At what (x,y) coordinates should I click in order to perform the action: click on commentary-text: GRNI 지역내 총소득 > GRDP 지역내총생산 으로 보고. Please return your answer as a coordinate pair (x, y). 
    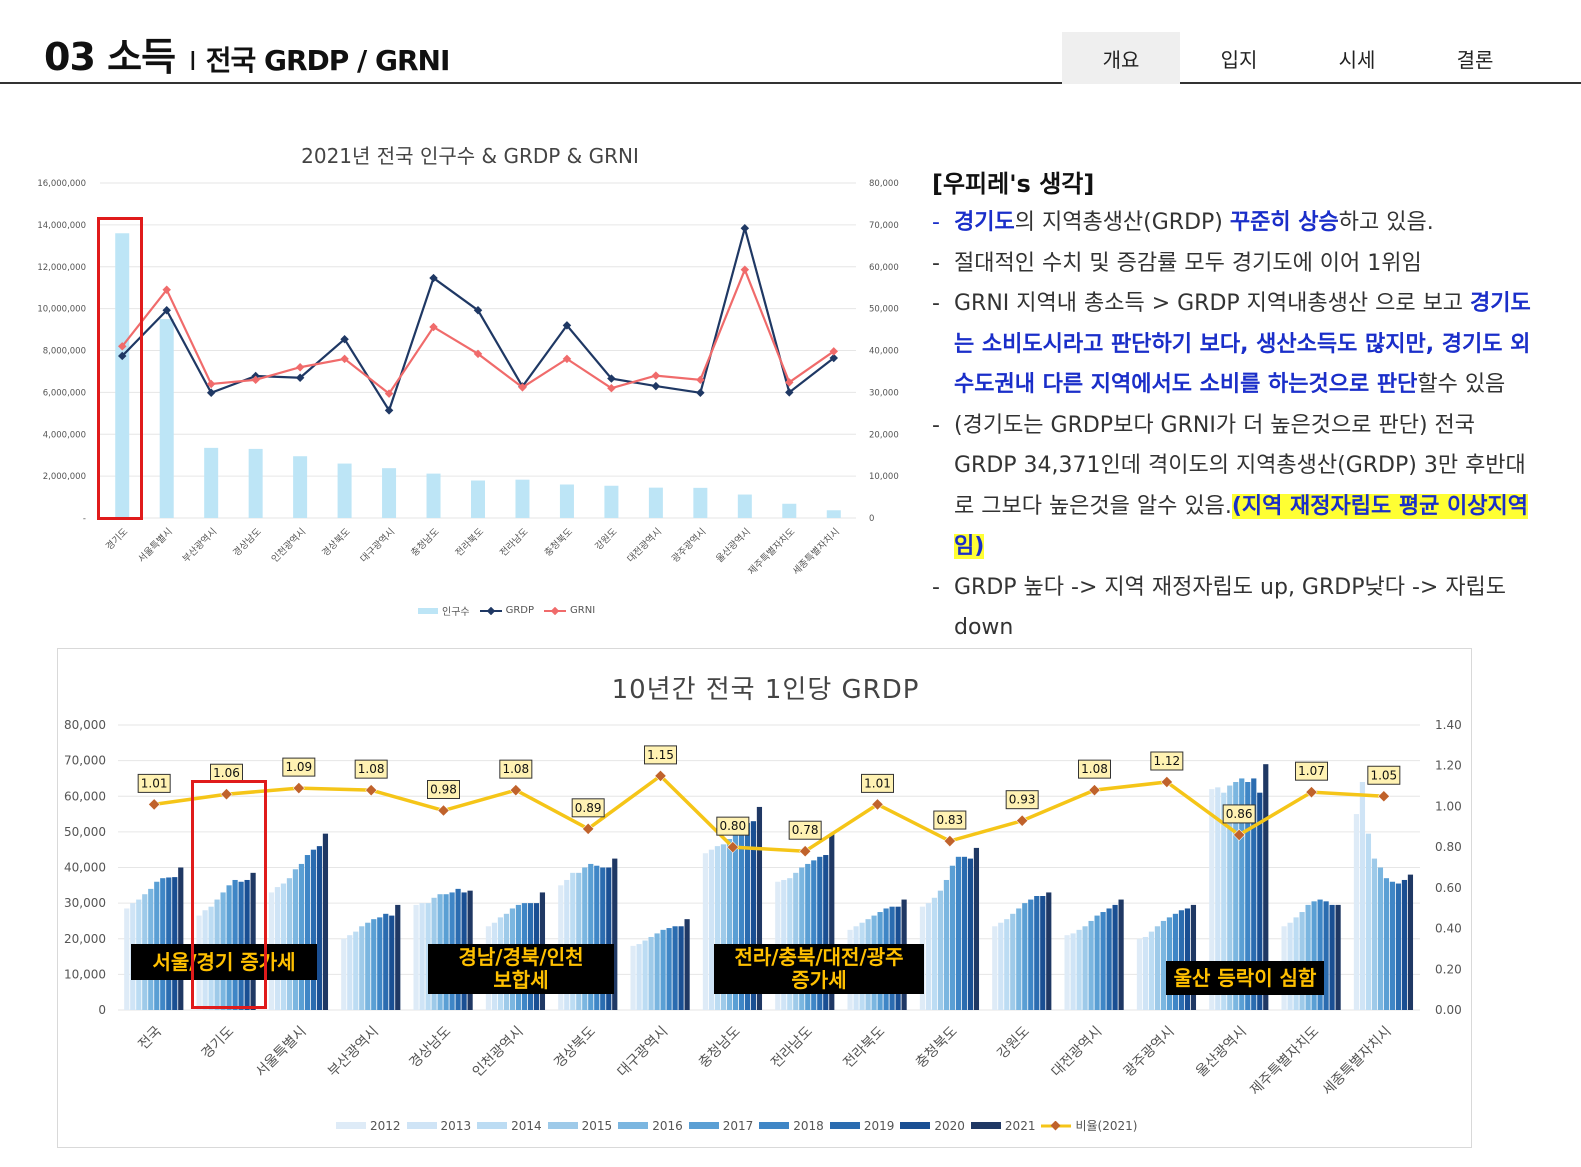
    Looking at the image, I should click on (1212, 303).